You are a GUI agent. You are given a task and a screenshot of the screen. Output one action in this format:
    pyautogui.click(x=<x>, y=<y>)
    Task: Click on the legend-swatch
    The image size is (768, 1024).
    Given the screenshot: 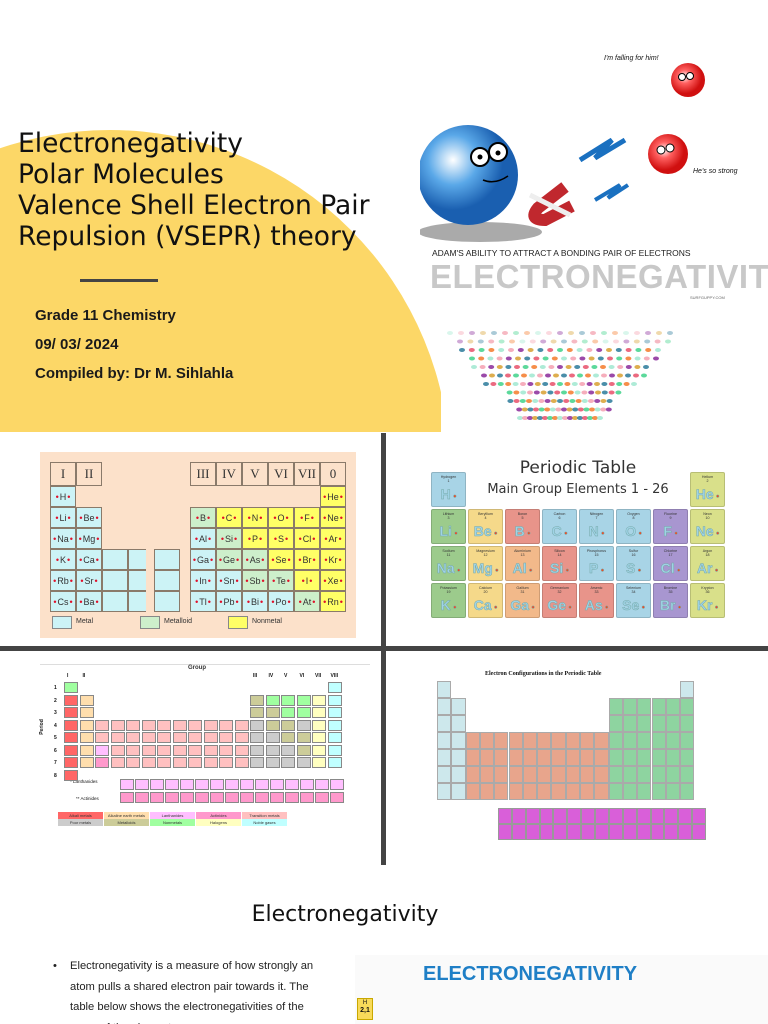 What is the action you would take?
    pyautogui.click(x=238, y=622)
    